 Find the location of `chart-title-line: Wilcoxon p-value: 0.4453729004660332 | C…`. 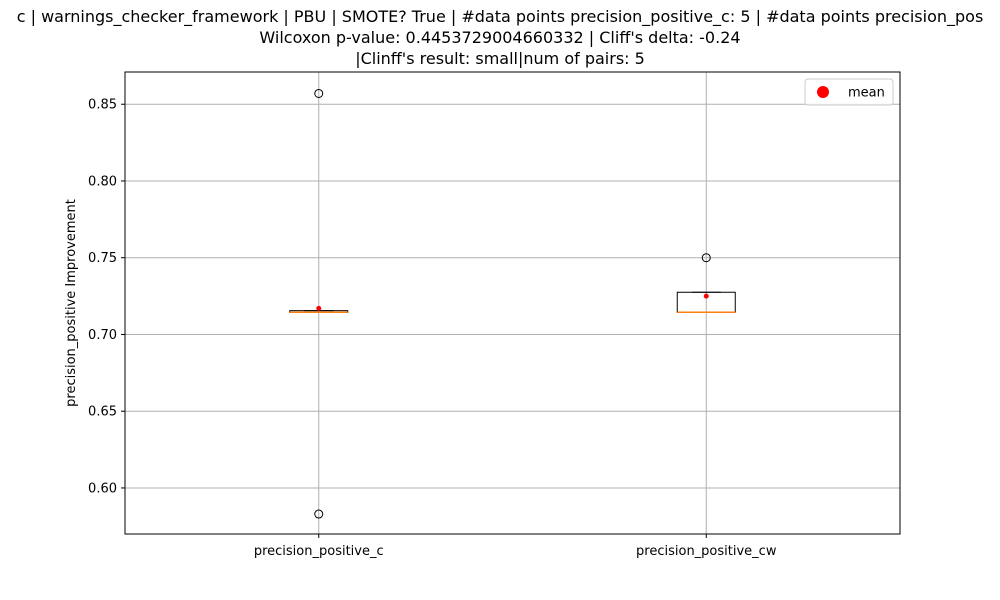

chart-title-line: Wilcoxon p-value: 0.4453729004660332 | C… is located at coordinates (499, 37).